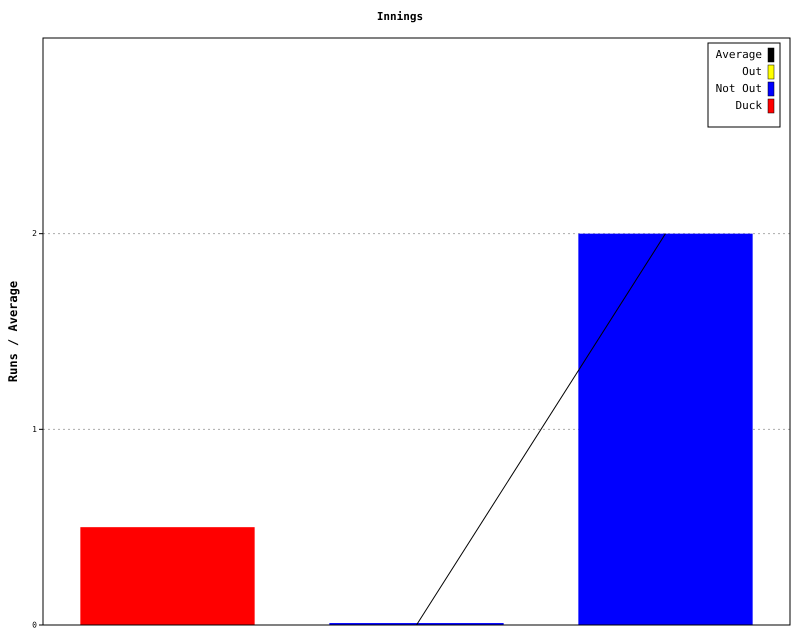  Describe the element at coordinates (739, 54) in the screenshot. I see `legend-label: Average` at that location.